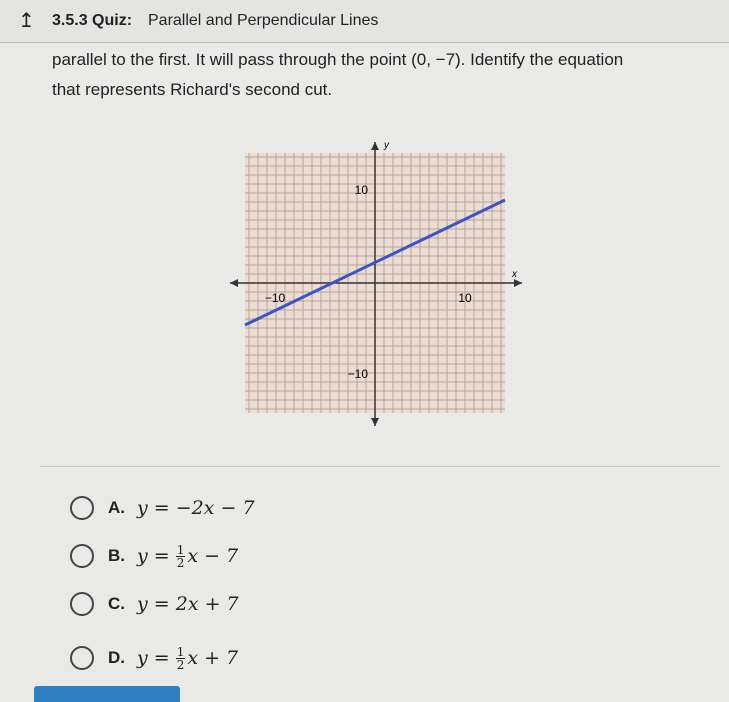 This screenshot has height=702, width=729. I want to click on option-equation: y = 2x + 7, so click(188, 604).